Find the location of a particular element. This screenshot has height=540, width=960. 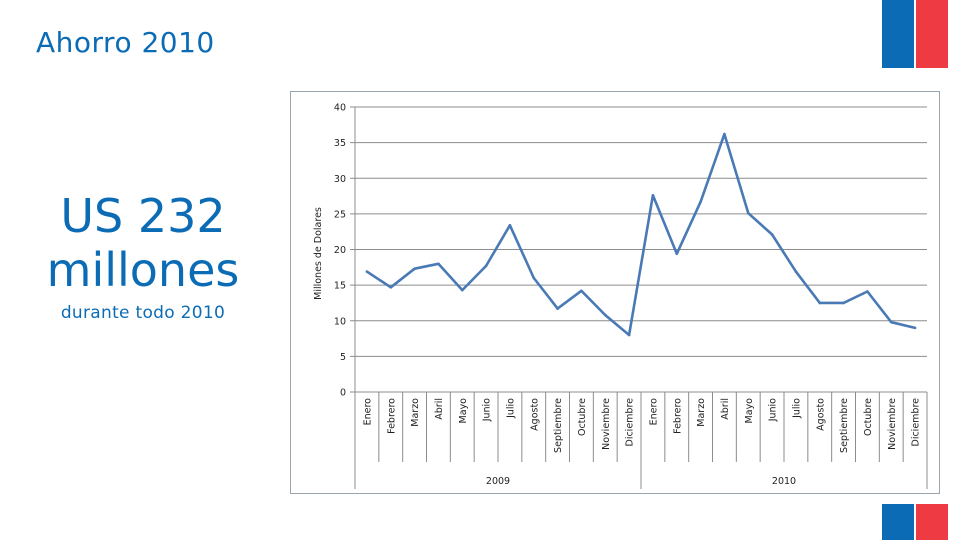

y-tick-label: 15 is located at coordinates (340, 286).